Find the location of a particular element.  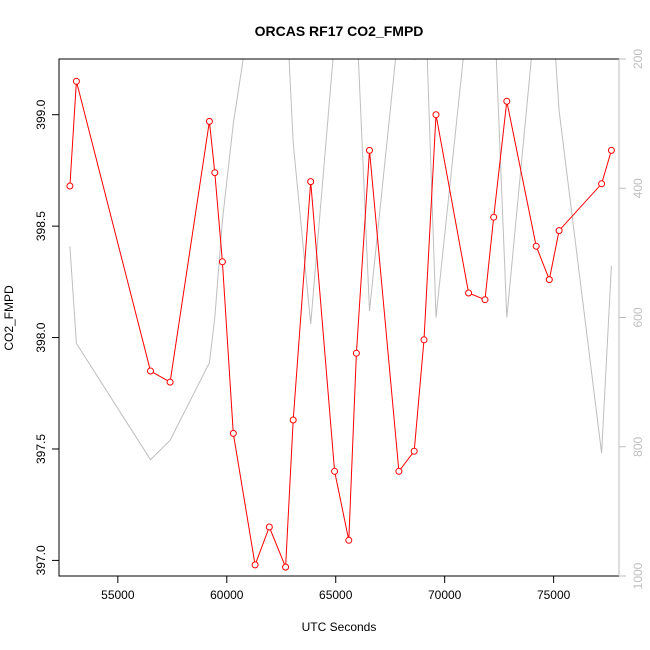

x-axis-label: UTC Seconds is located at coordinates (339, 627).